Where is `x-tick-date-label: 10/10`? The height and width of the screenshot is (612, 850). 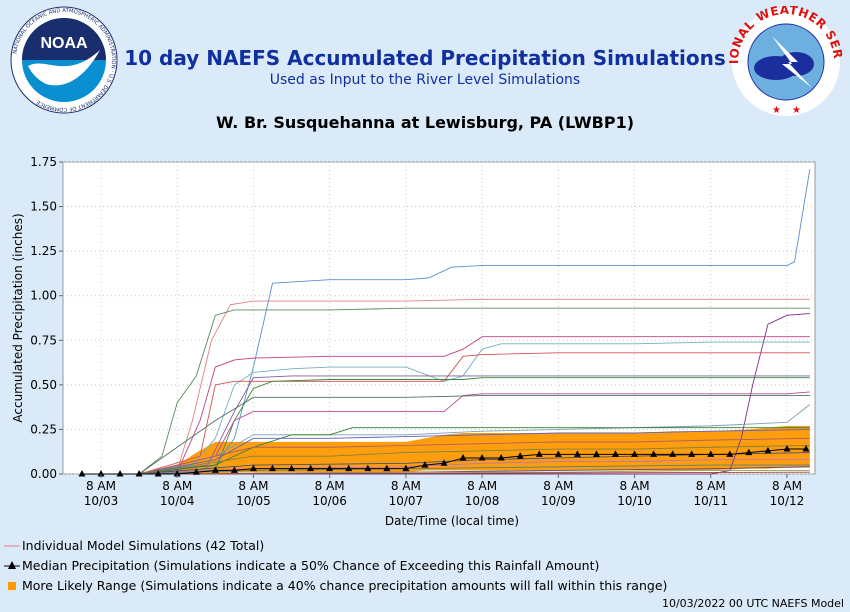
x-tick-date-label: 10/10 is located at coordinates (634, 501).